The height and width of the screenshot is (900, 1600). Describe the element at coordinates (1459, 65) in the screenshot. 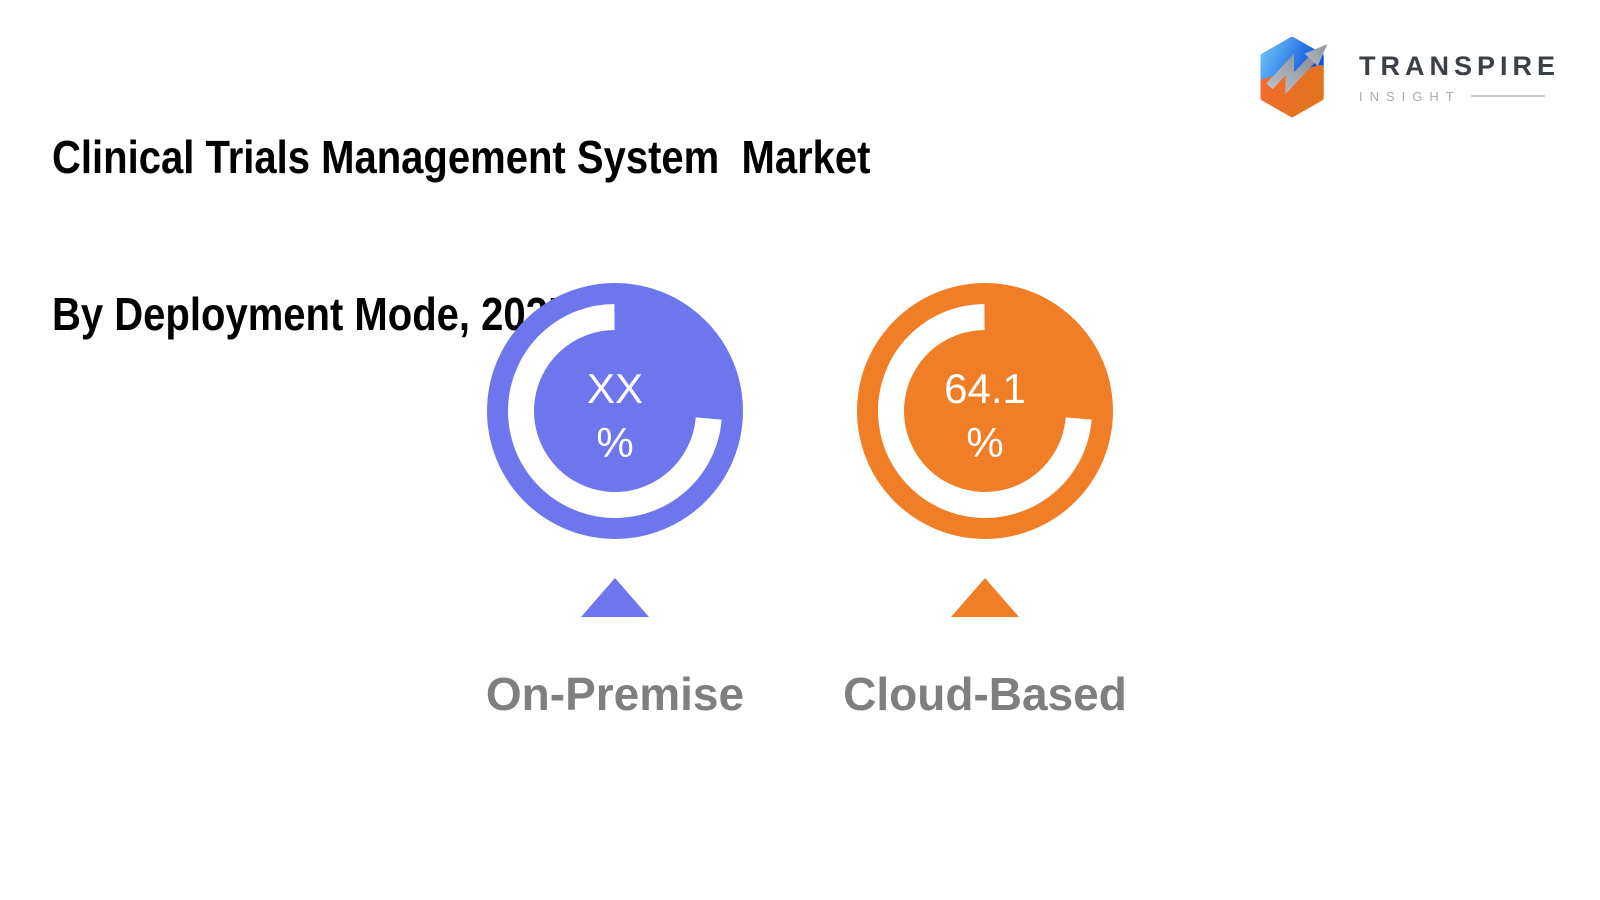

I see `brand-name: TRANSPIRE` at that location.